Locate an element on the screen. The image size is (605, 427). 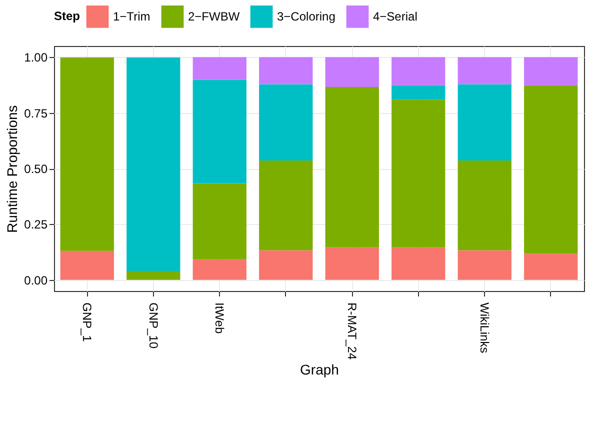
y-tick-label: 0.50 is located at coordinates (36, 169).